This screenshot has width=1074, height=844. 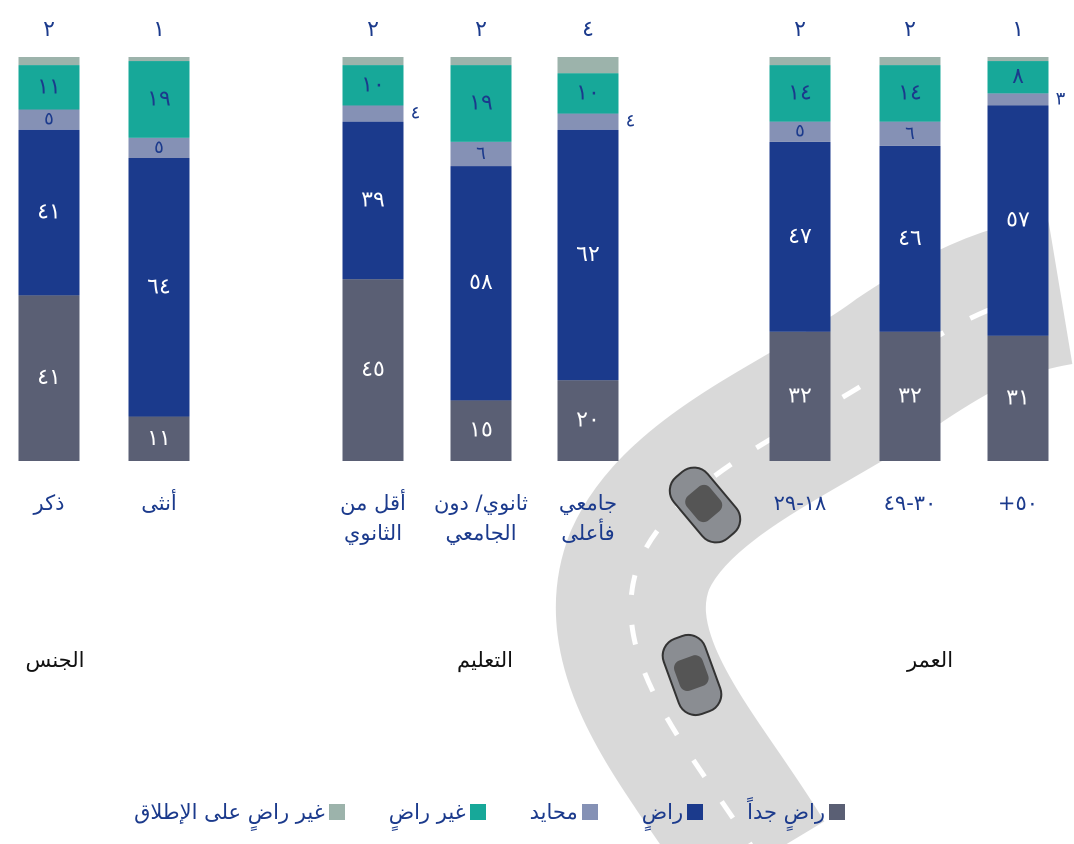 I want to click on car, so click(x=705, y=505).